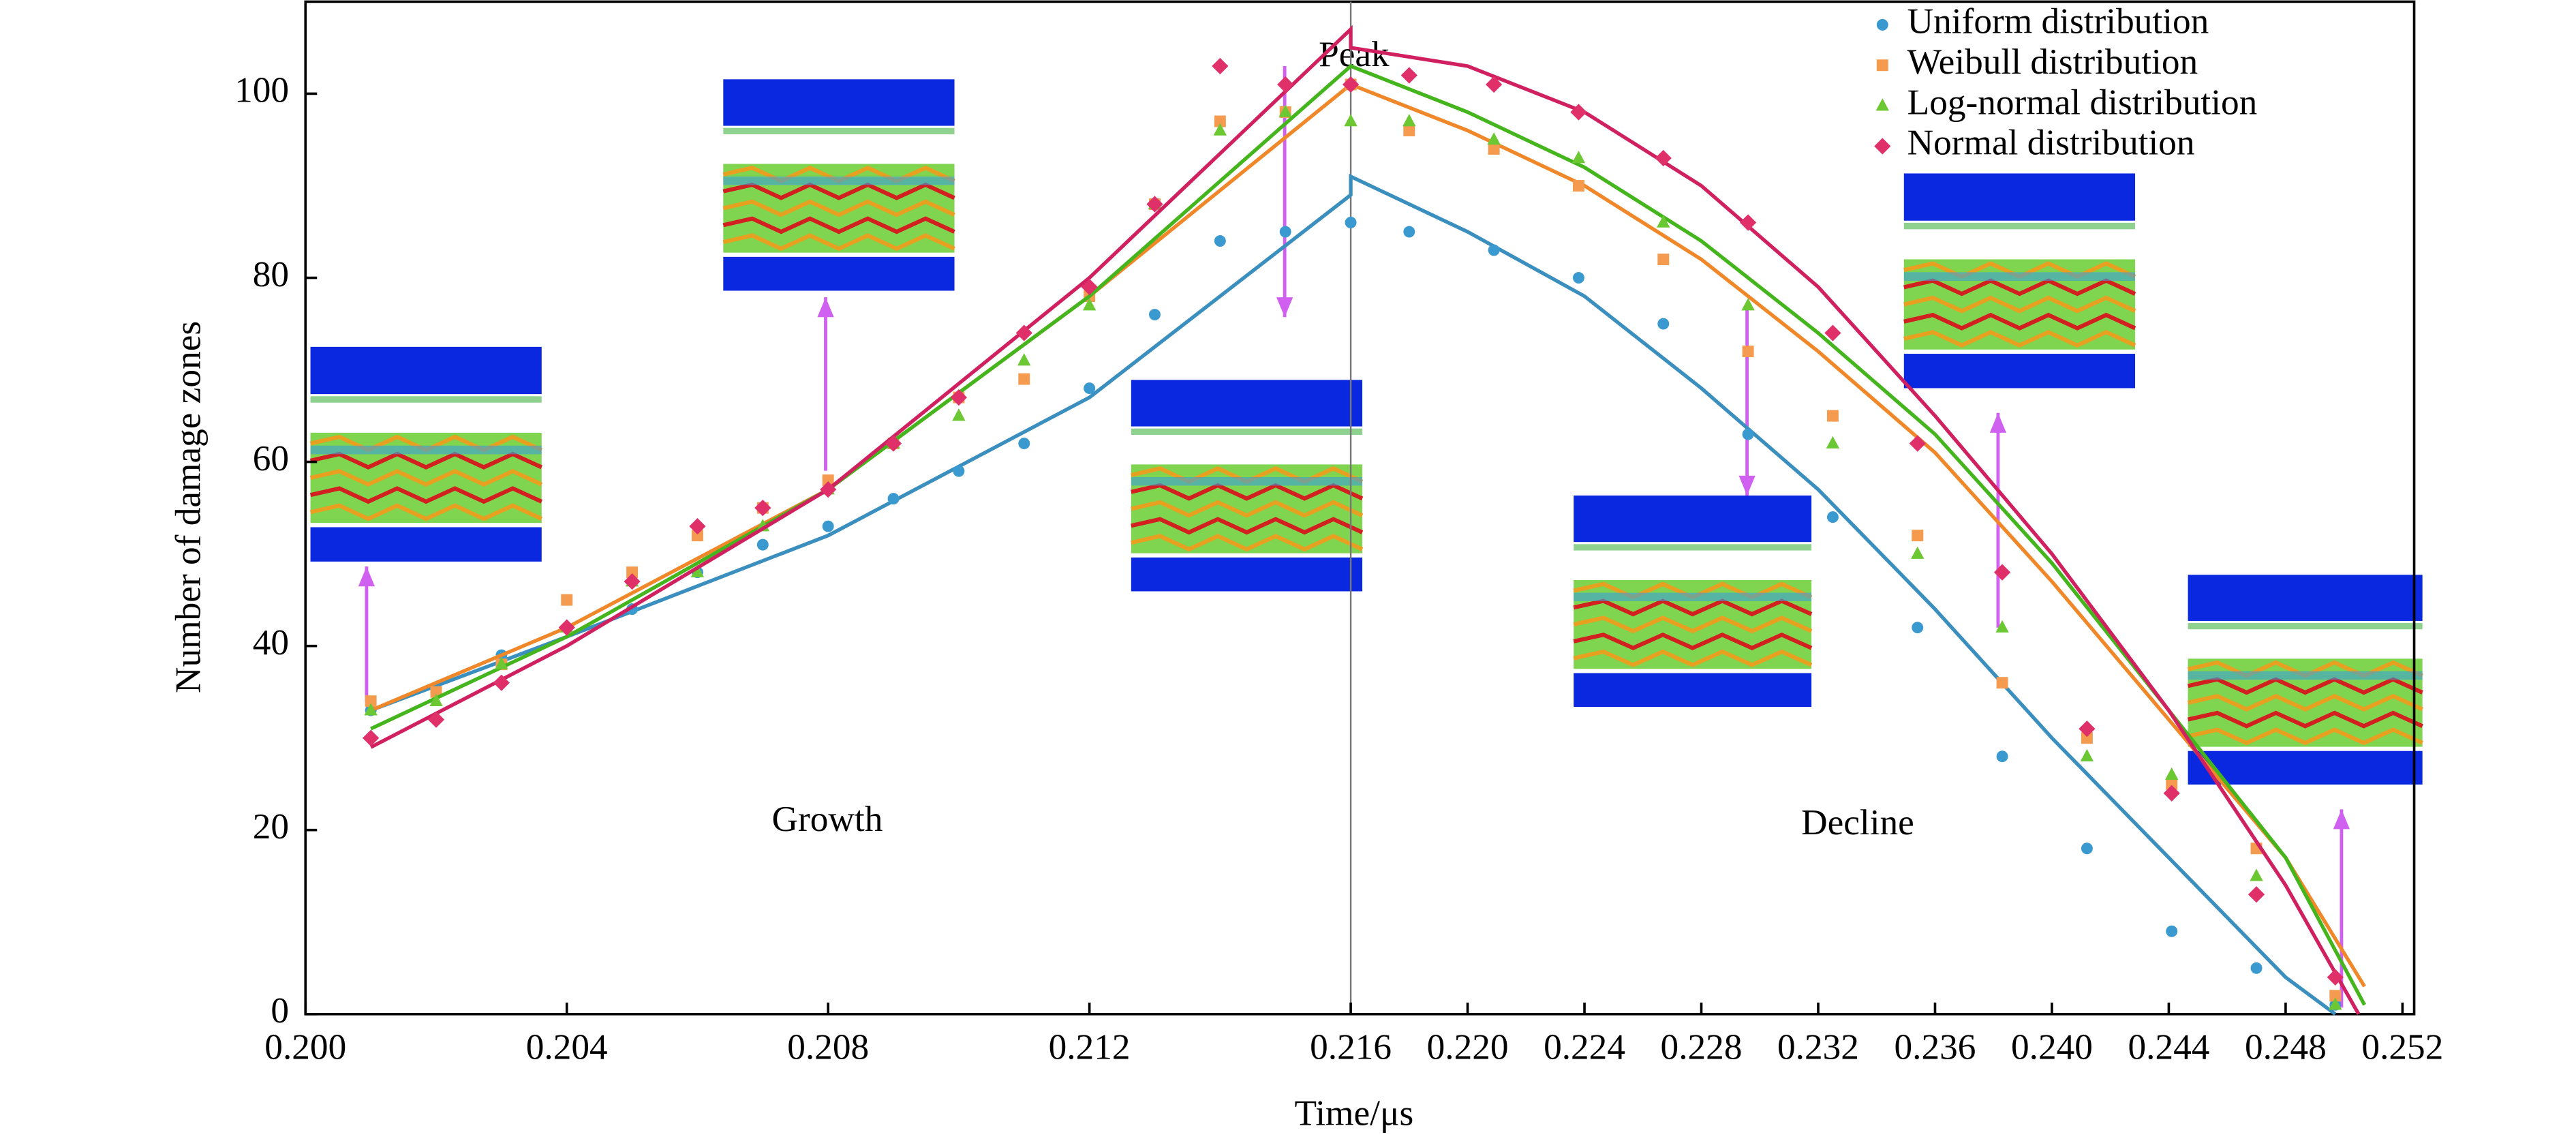 This screenshot has width=2576, height=1139. Describe the element at coordinates (1468, 1047) in the screenshot. I see `x-tick-label: 0.220` at that location.